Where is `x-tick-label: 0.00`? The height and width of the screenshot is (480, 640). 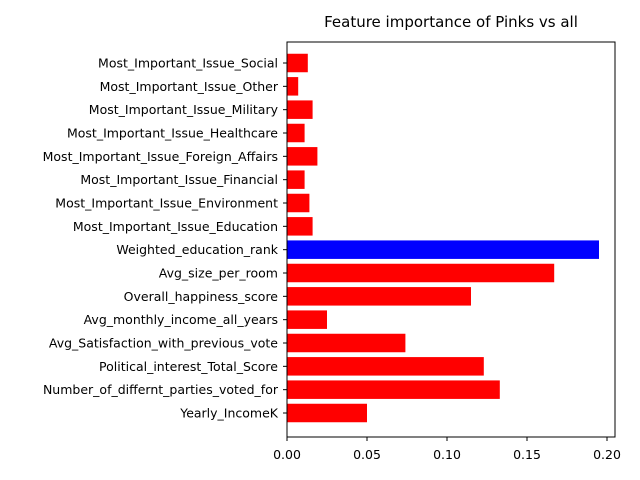
x-tick-label: 0.00 is located at coordinates (287, 454).